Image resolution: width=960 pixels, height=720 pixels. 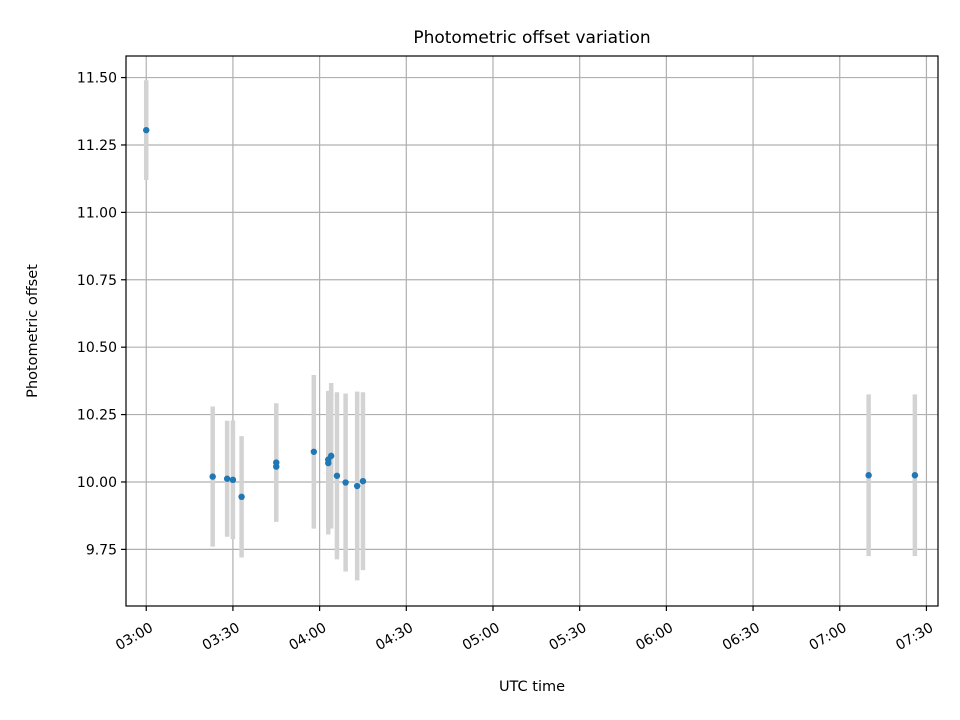 I want to click on x-tick-label: 04:30, so click(x=394, y=637).